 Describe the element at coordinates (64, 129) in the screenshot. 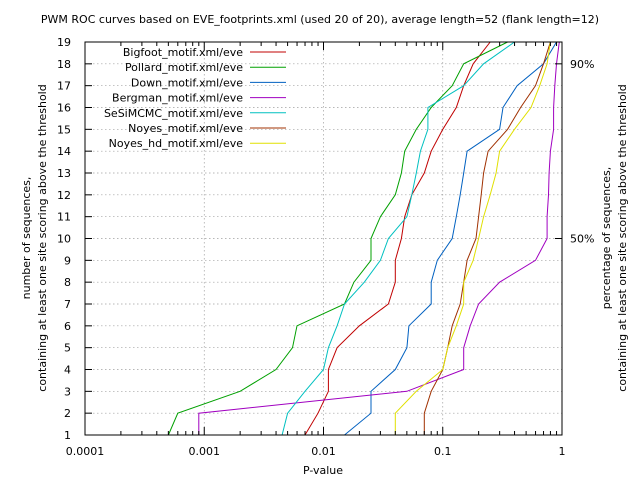

I see `y-tick-label: 15` at that location.